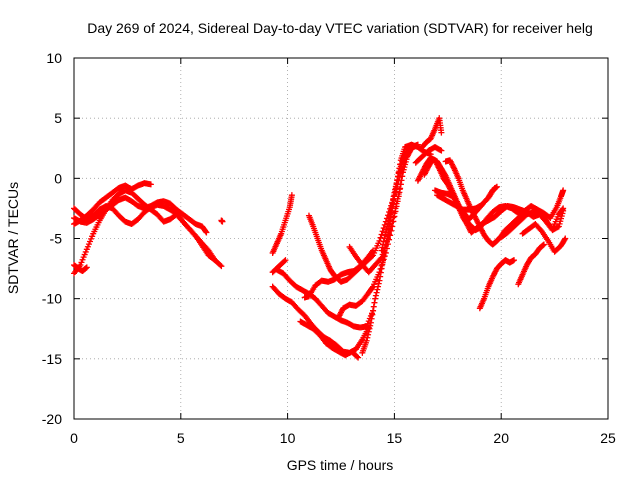 The image size is (640, 480). I want to click on y-tick-label: 0, so click(58, 178).